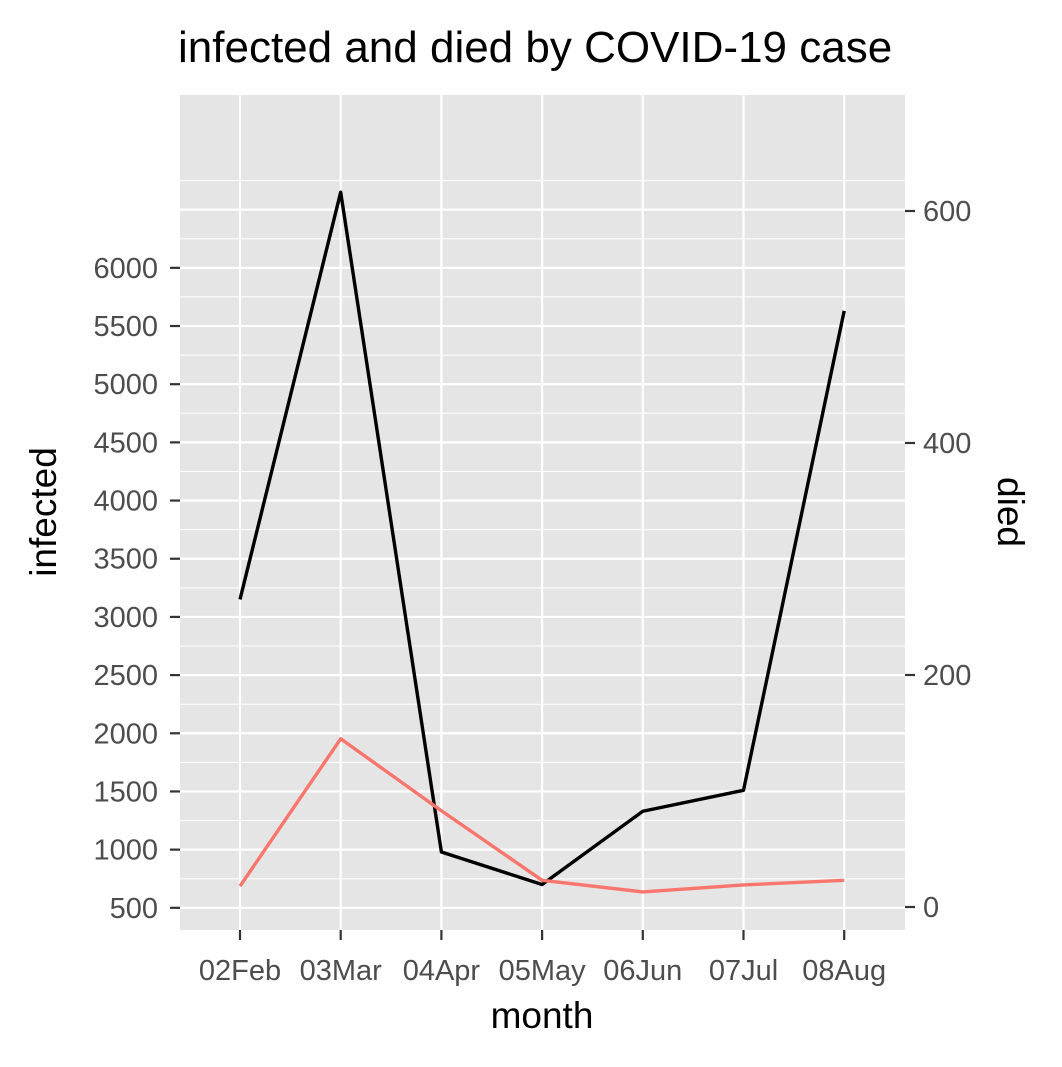 This screenshot has width=1062, height=1067. I want to click on x-tick-label-6: 08Aug, so click(844, 971).